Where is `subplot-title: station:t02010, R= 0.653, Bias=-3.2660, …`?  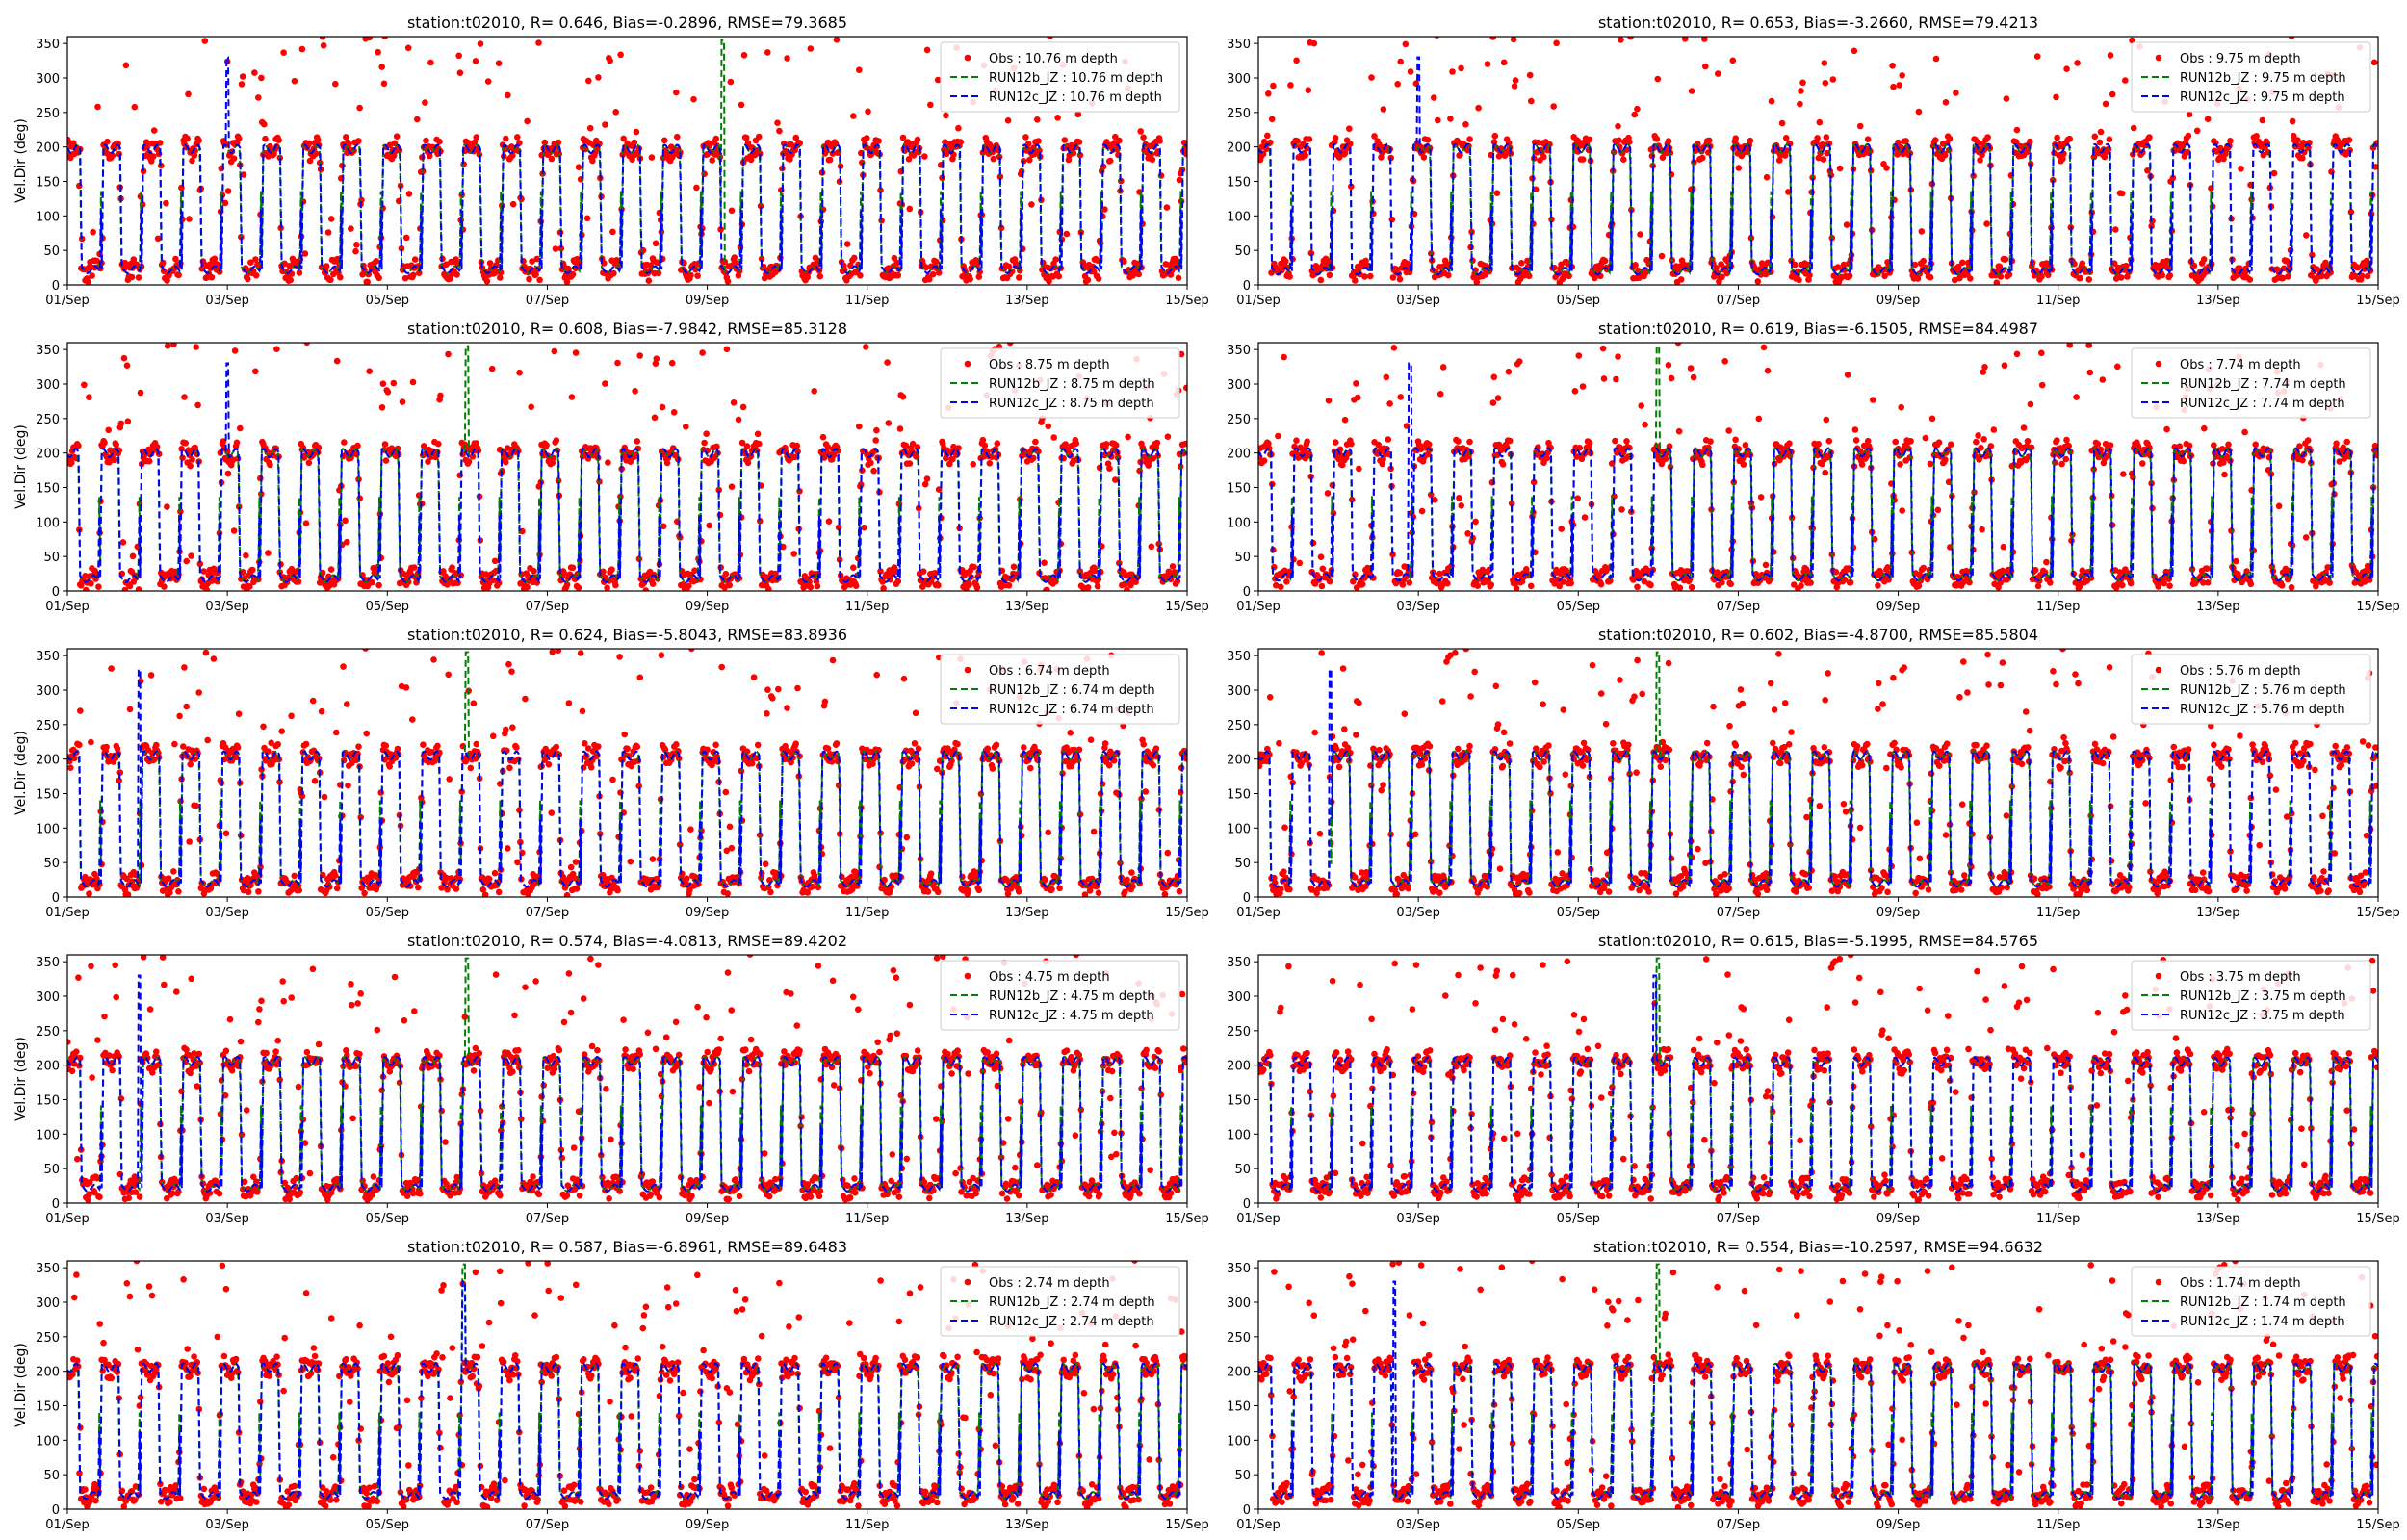
subplot-title: station:t02010, R= 0.653, Bias=-3.2660, … is located at coordinates (1818, 22).